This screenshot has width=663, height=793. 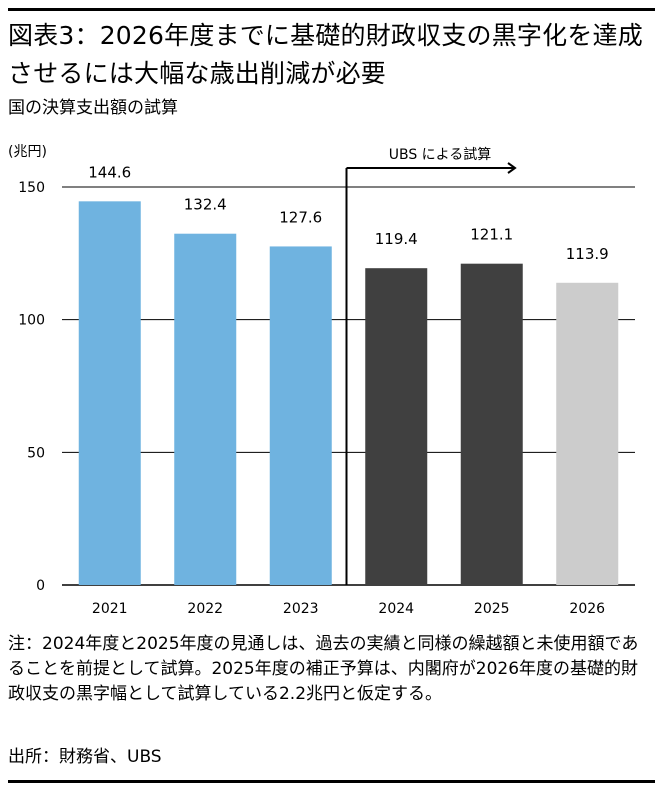 What do you see at coordinates (31, 188) in the screenshot?
I see `y-tick-label: 150` at bounding box center [31, 188].